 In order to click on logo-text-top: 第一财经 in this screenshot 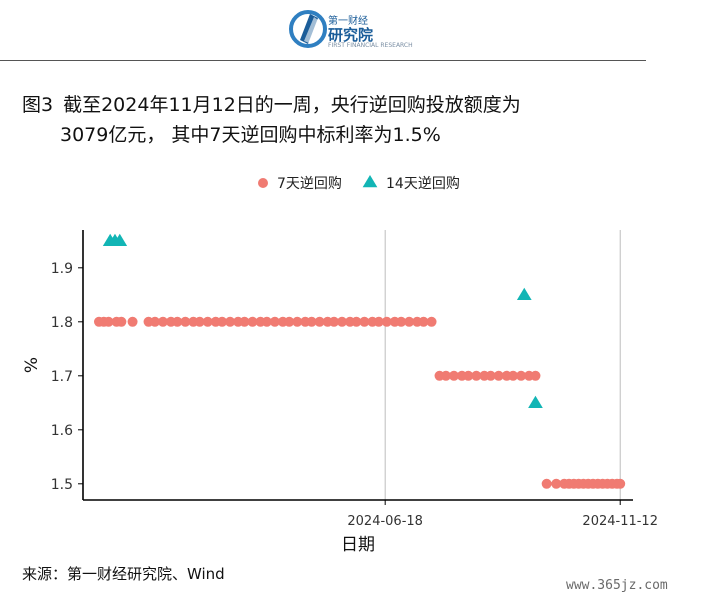, I will do `click(348, 21)`.